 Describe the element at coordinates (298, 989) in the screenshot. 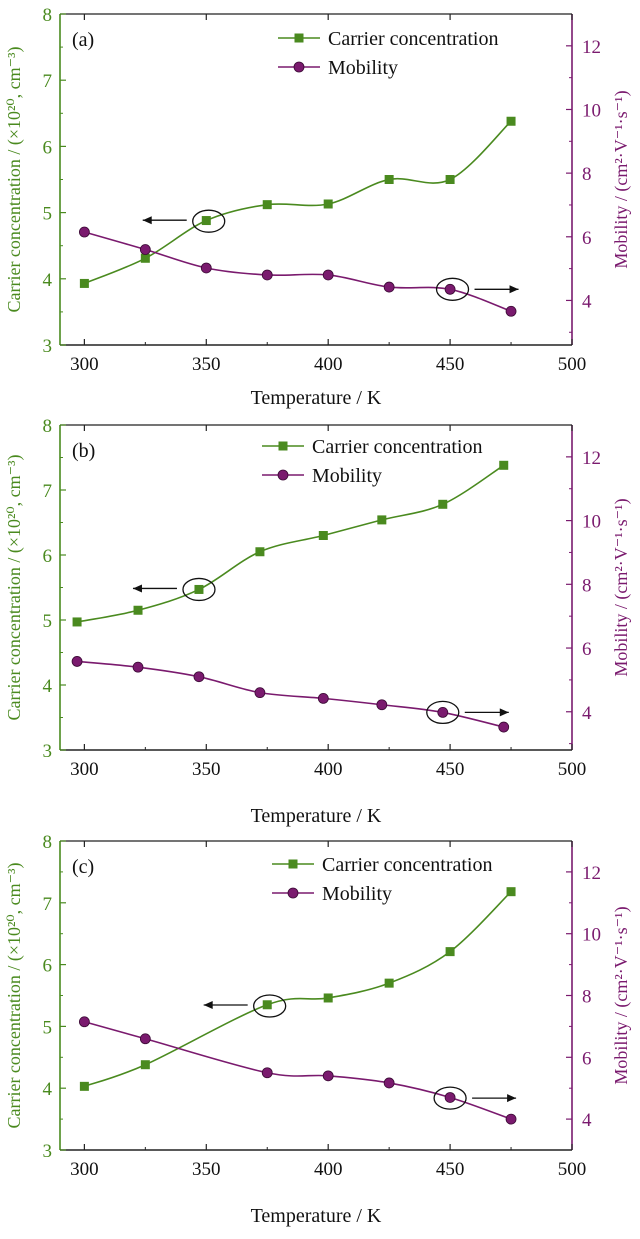

I see `series-line` at that location.